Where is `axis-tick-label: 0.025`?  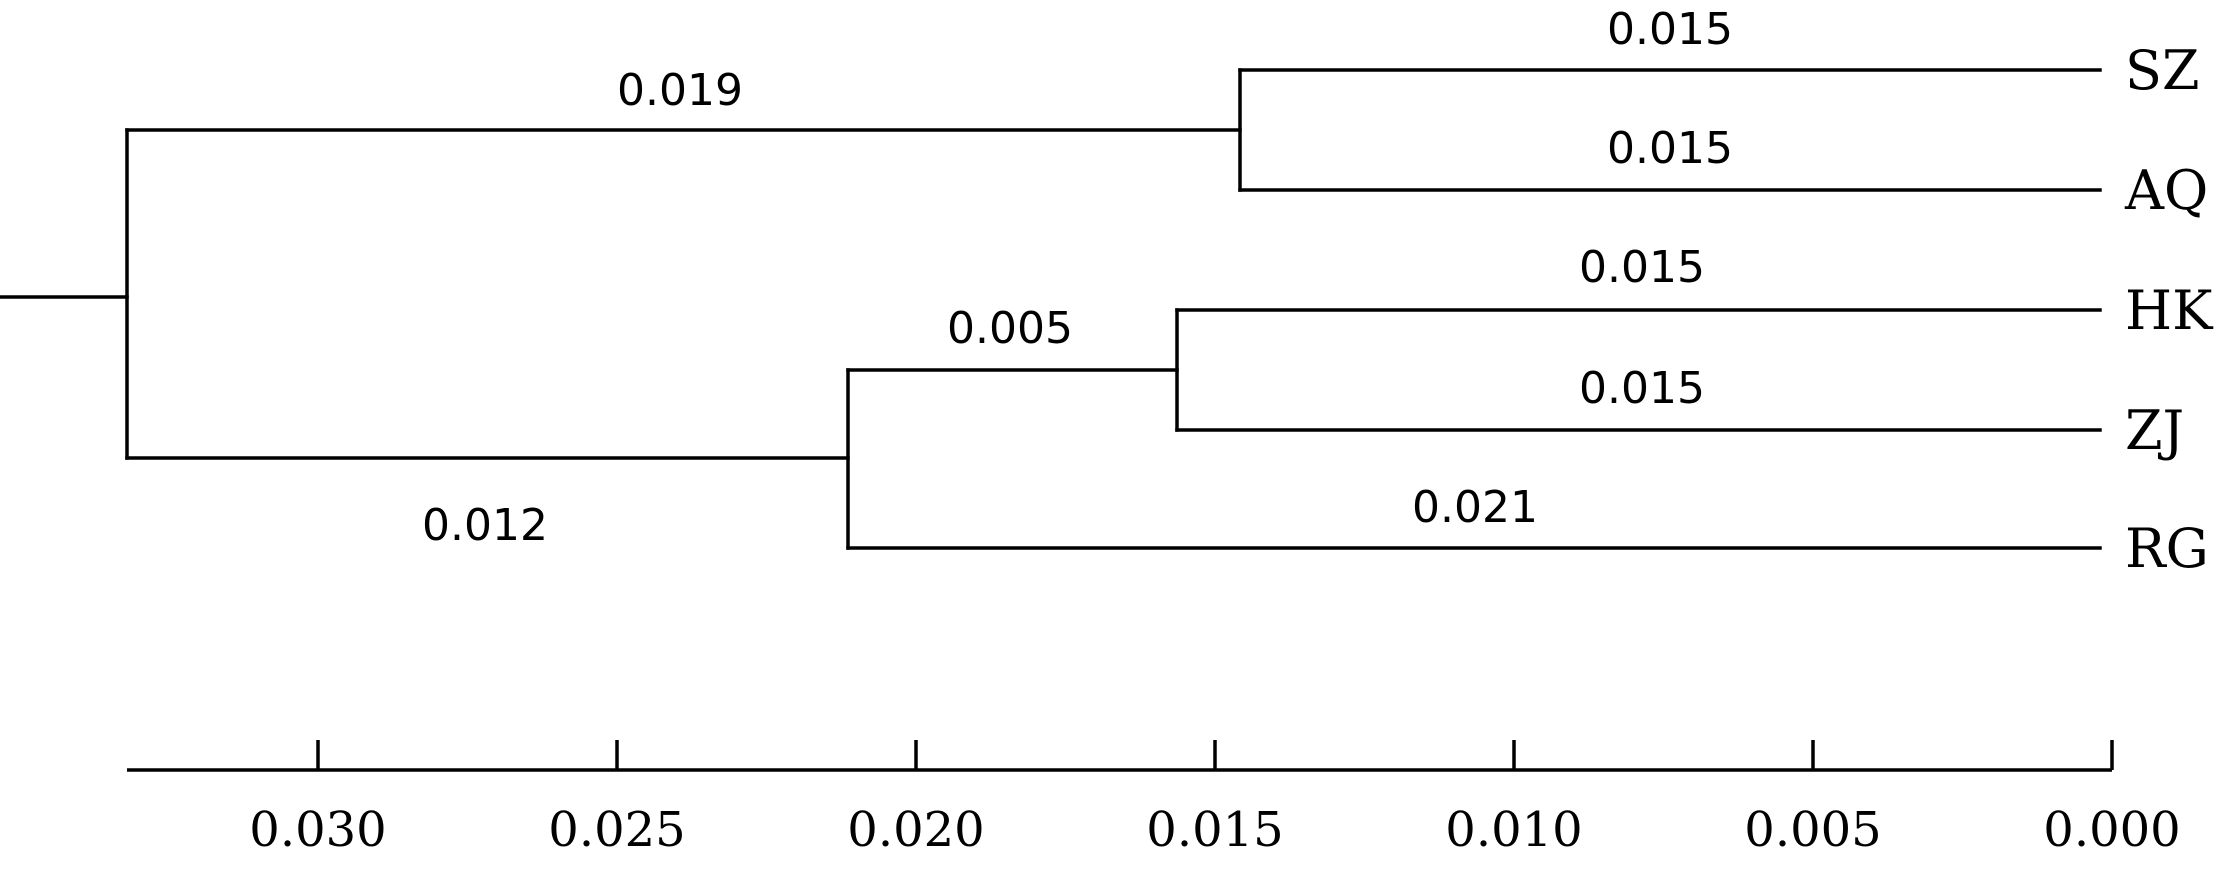 axis-tick-label: 0.025 is located at coordinates (616, 830).